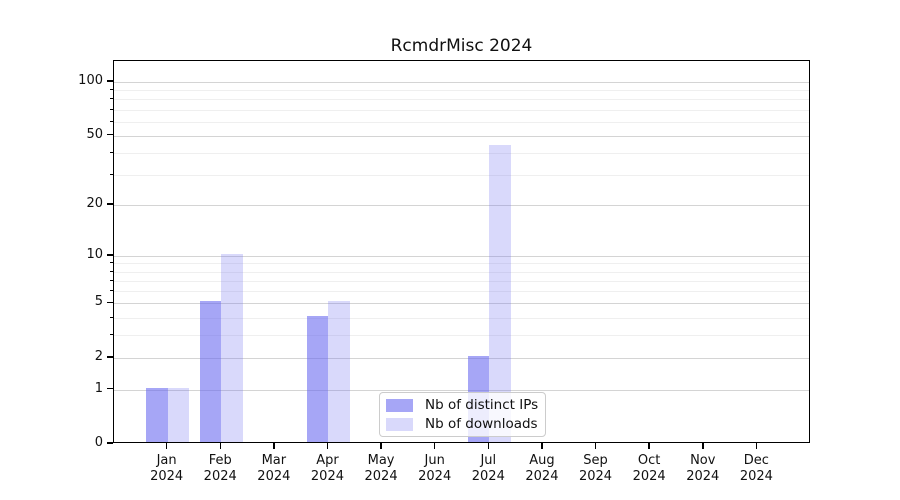 The image size is (900, 500). Describe the element at coordinates (274, 468) in the screenshot. I see `x-tick-label-mar: Mar 2024` at that location.